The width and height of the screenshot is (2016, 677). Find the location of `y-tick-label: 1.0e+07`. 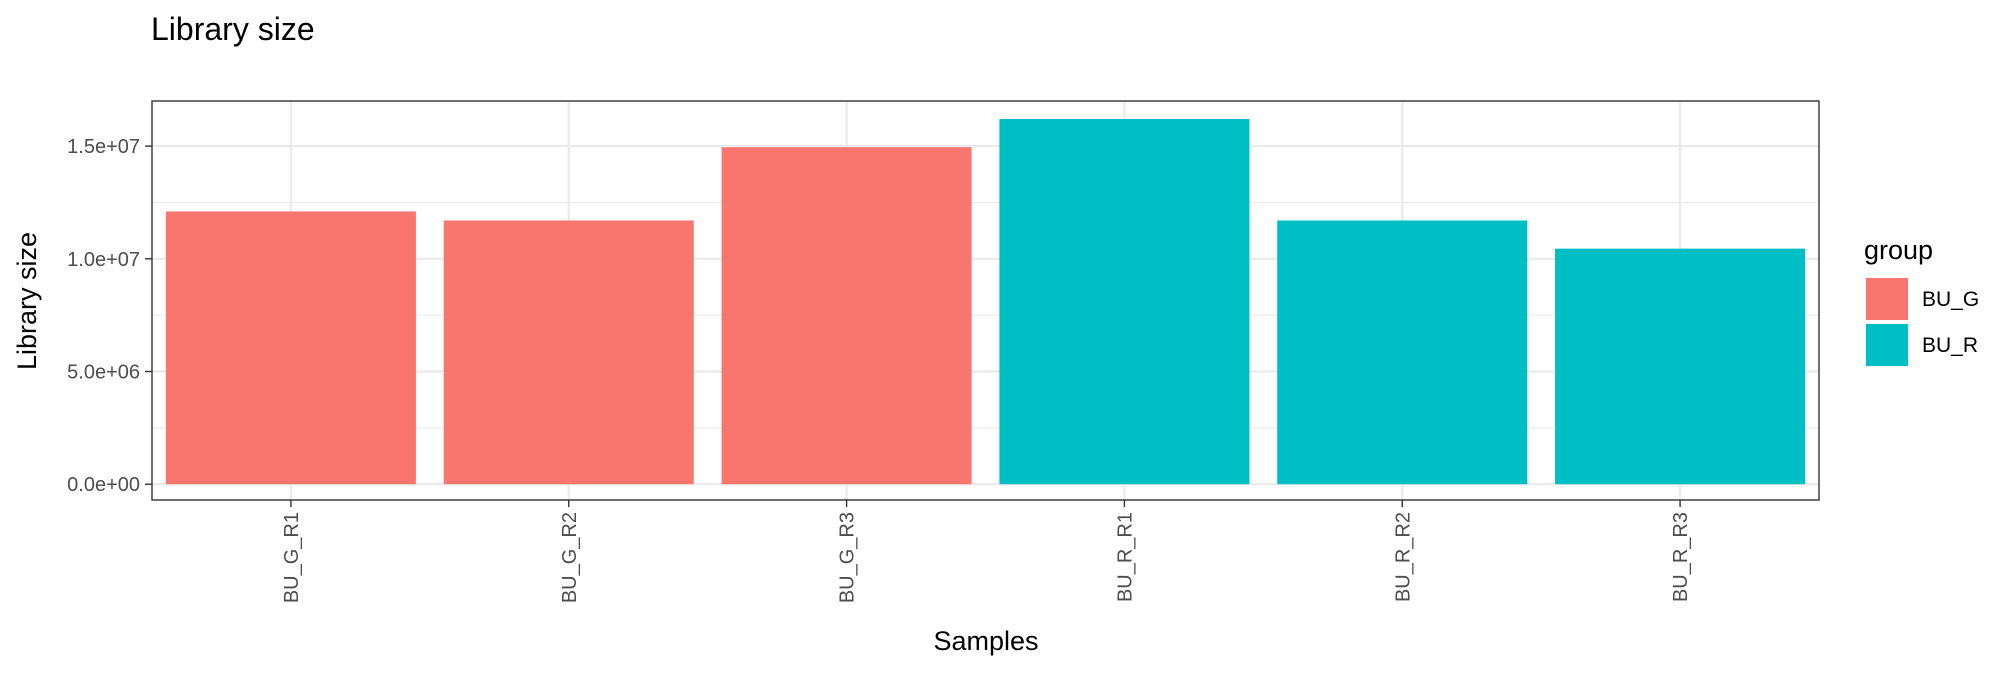

y-tick-label: 1.0e+07 is located at coordinates (103, 260).